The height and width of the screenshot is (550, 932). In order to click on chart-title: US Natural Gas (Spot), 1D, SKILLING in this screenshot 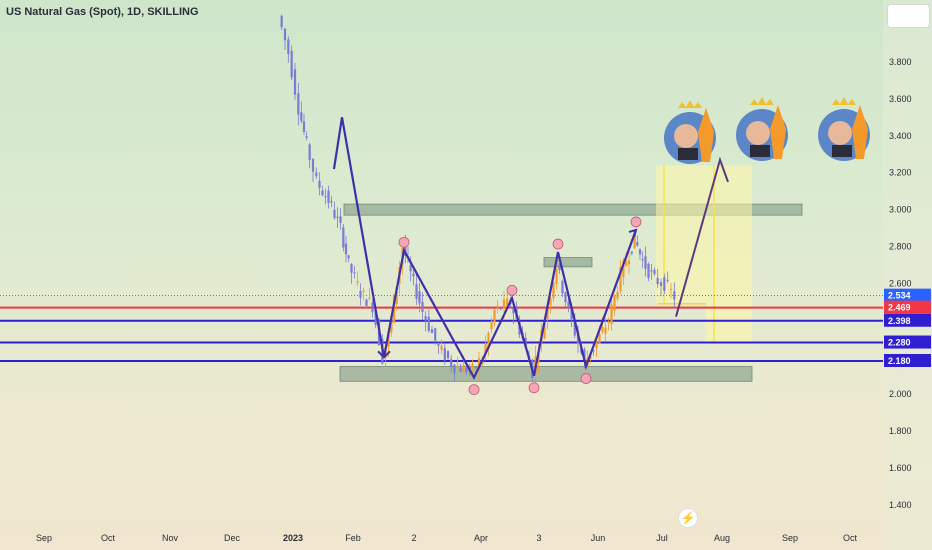, I will do `click(102, 12)`.